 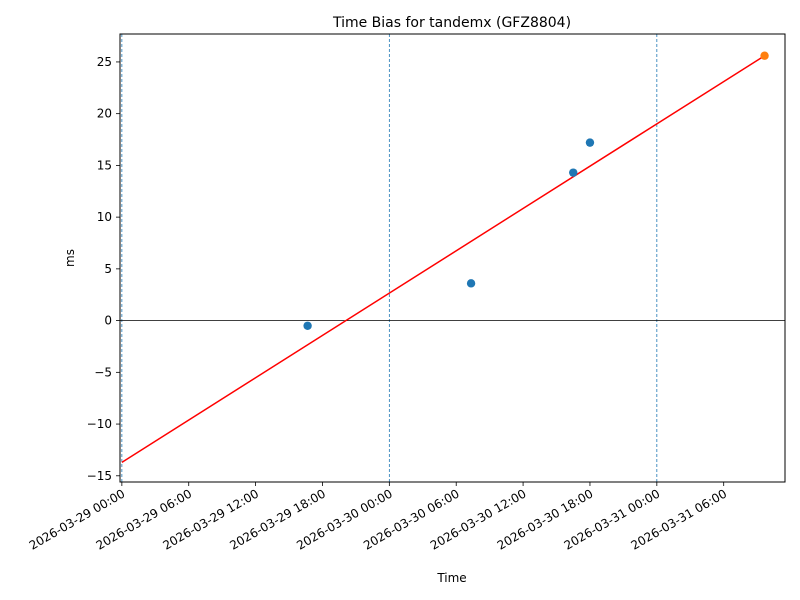 I want to click on y-axis: −15 −10 −5 0 5 10 15 20 25, so click(x=103, y=269).